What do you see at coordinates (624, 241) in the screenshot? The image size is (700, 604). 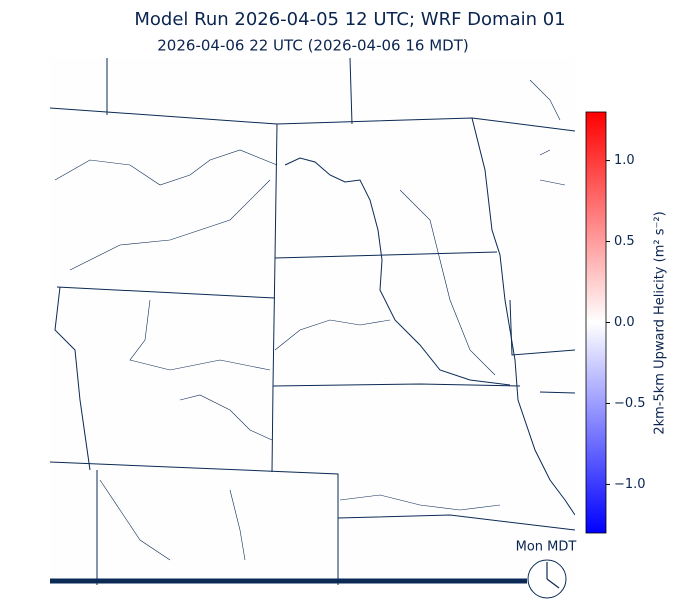 I see `colorbar-tick-label: 0.5` at bounding box center [624, 241].